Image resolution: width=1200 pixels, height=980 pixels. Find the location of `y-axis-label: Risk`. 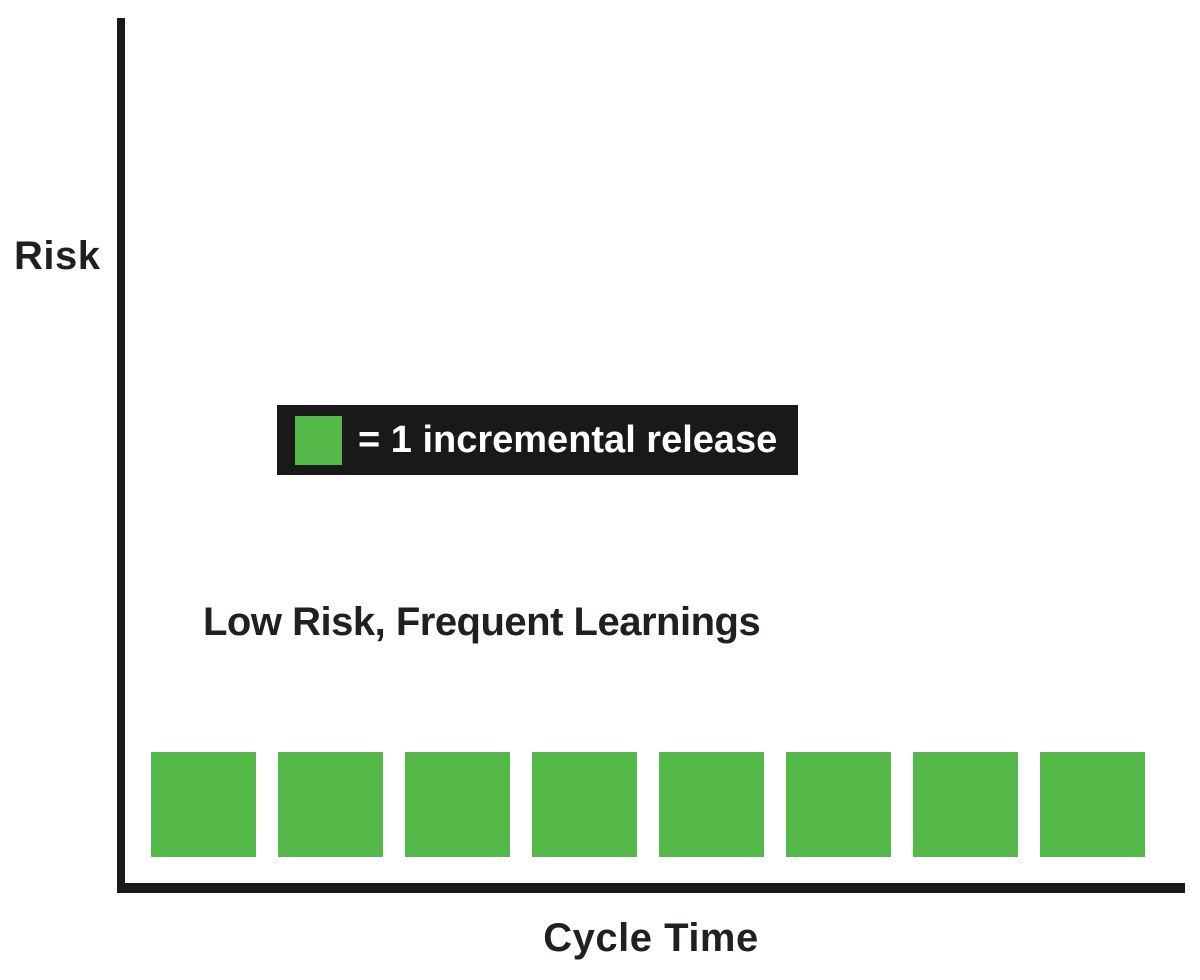

y-axis-label: Risk is located at coordinates (57, 256).